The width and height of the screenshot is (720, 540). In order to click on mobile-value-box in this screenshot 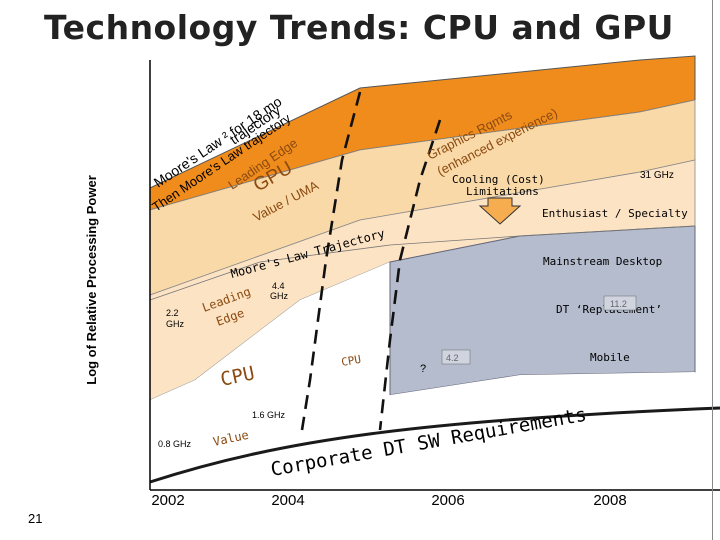, I will do `click(456, 357)`.